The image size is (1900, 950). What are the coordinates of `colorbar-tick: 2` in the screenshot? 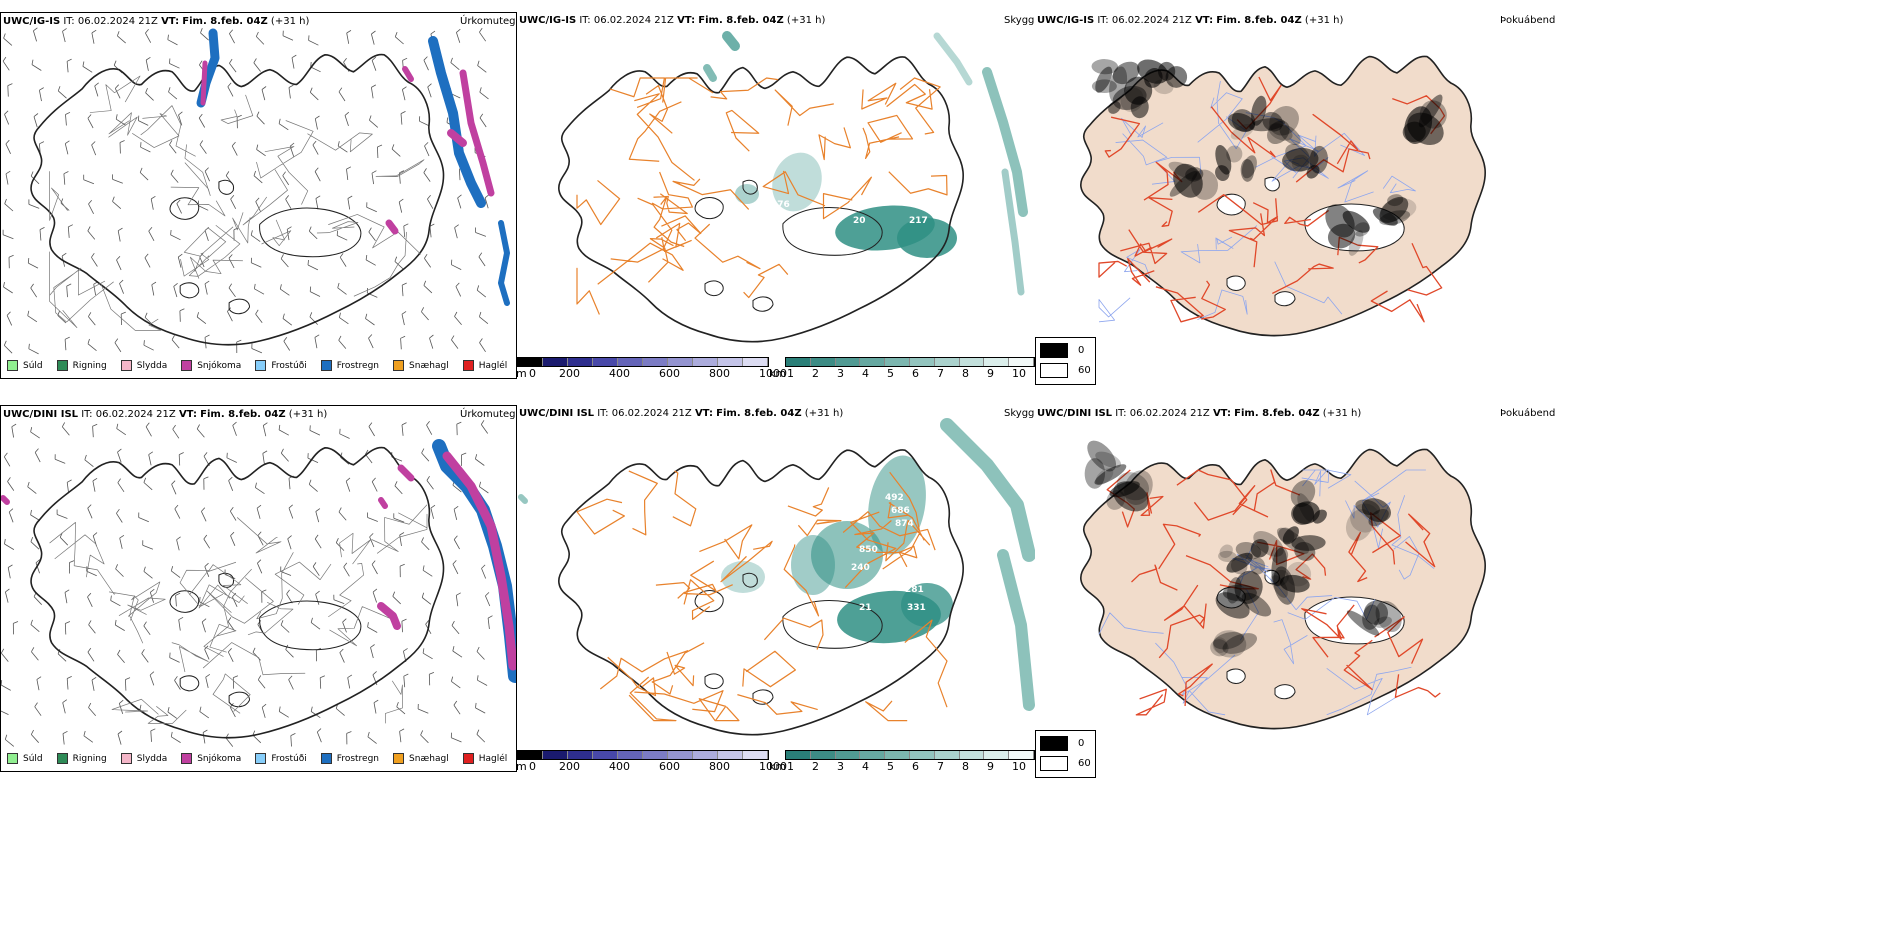 It's located at (815, 373).